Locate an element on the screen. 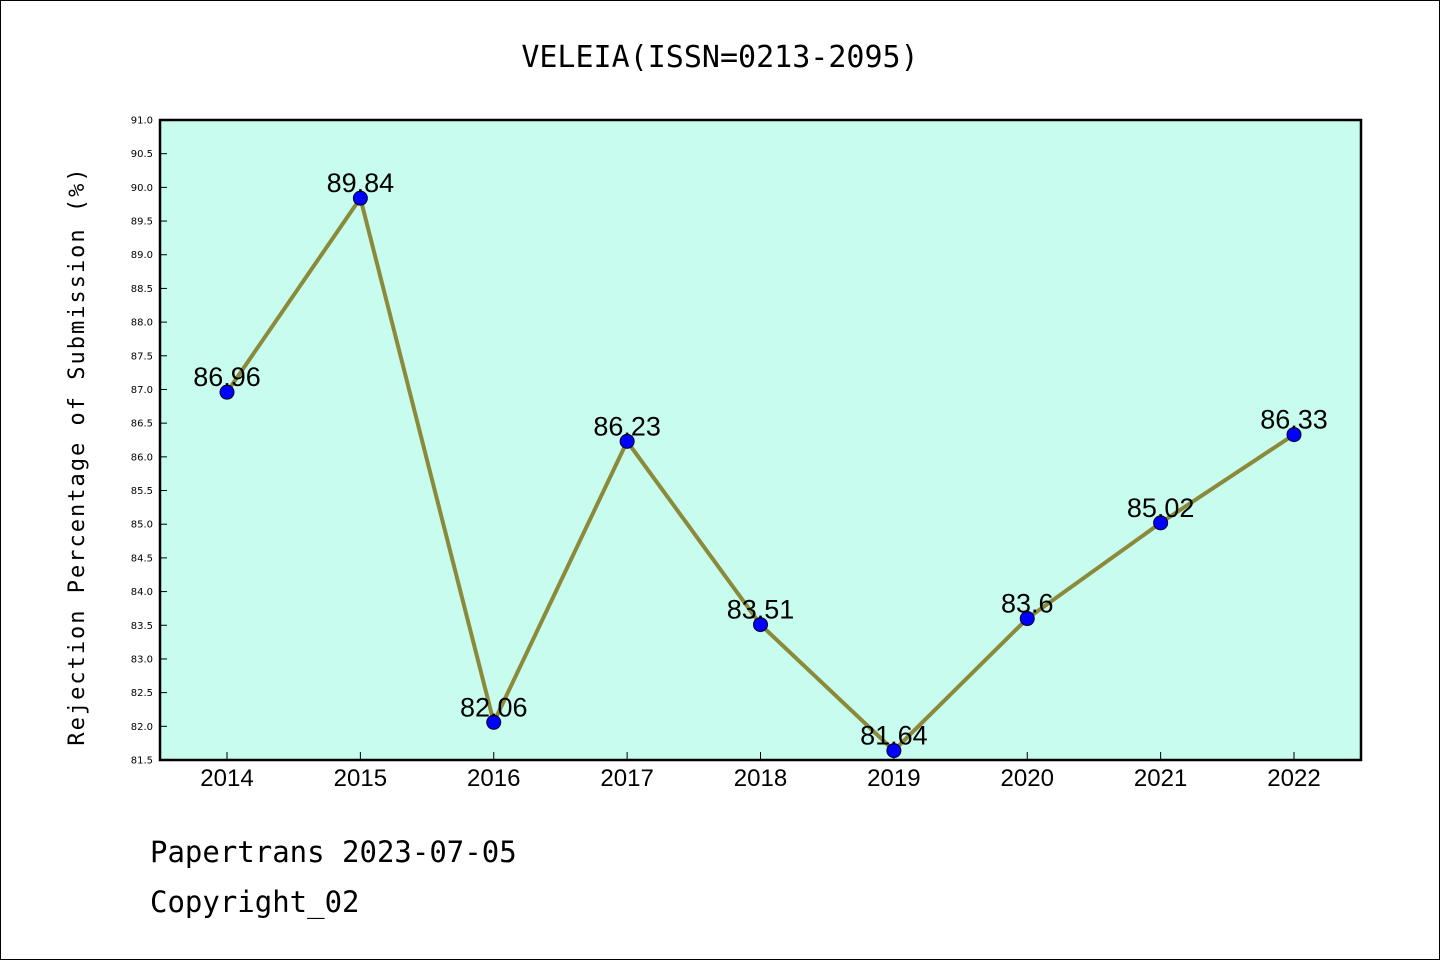 This screenshot has width=1440, height=960. data-label: 83.51 is located at coordinates (761, 610).